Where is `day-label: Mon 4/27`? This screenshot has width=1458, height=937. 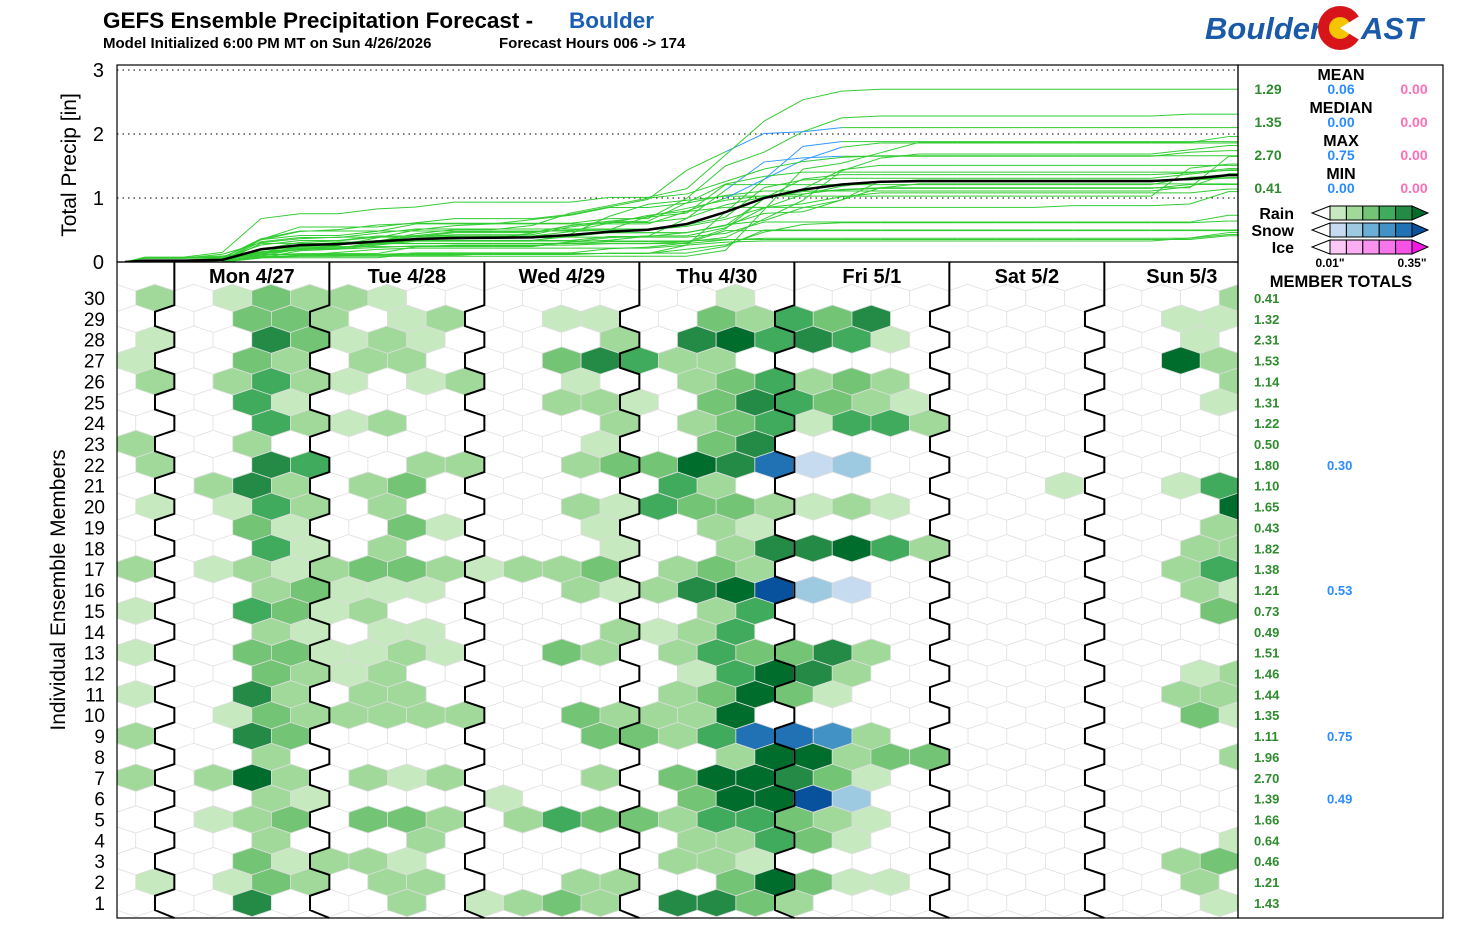
day-label: Mon 4/27 is located at coordinates (252, 277).